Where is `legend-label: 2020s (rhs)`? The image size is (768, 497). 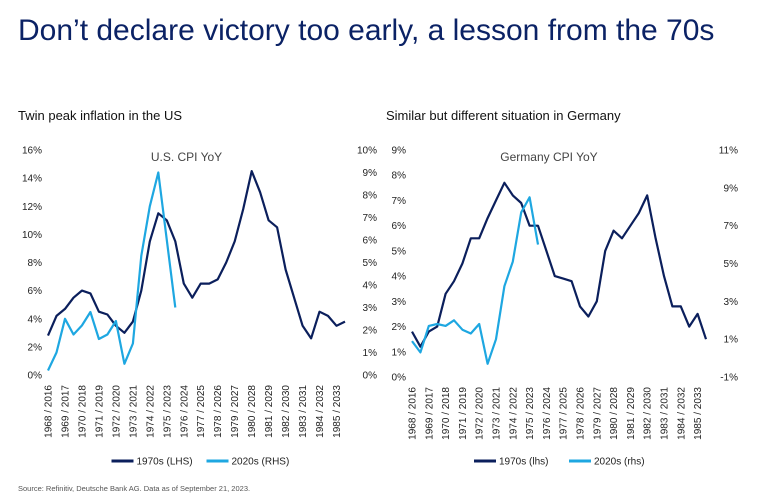
legend-label: 2020s (rhs) is located at coordinates (619, 462).